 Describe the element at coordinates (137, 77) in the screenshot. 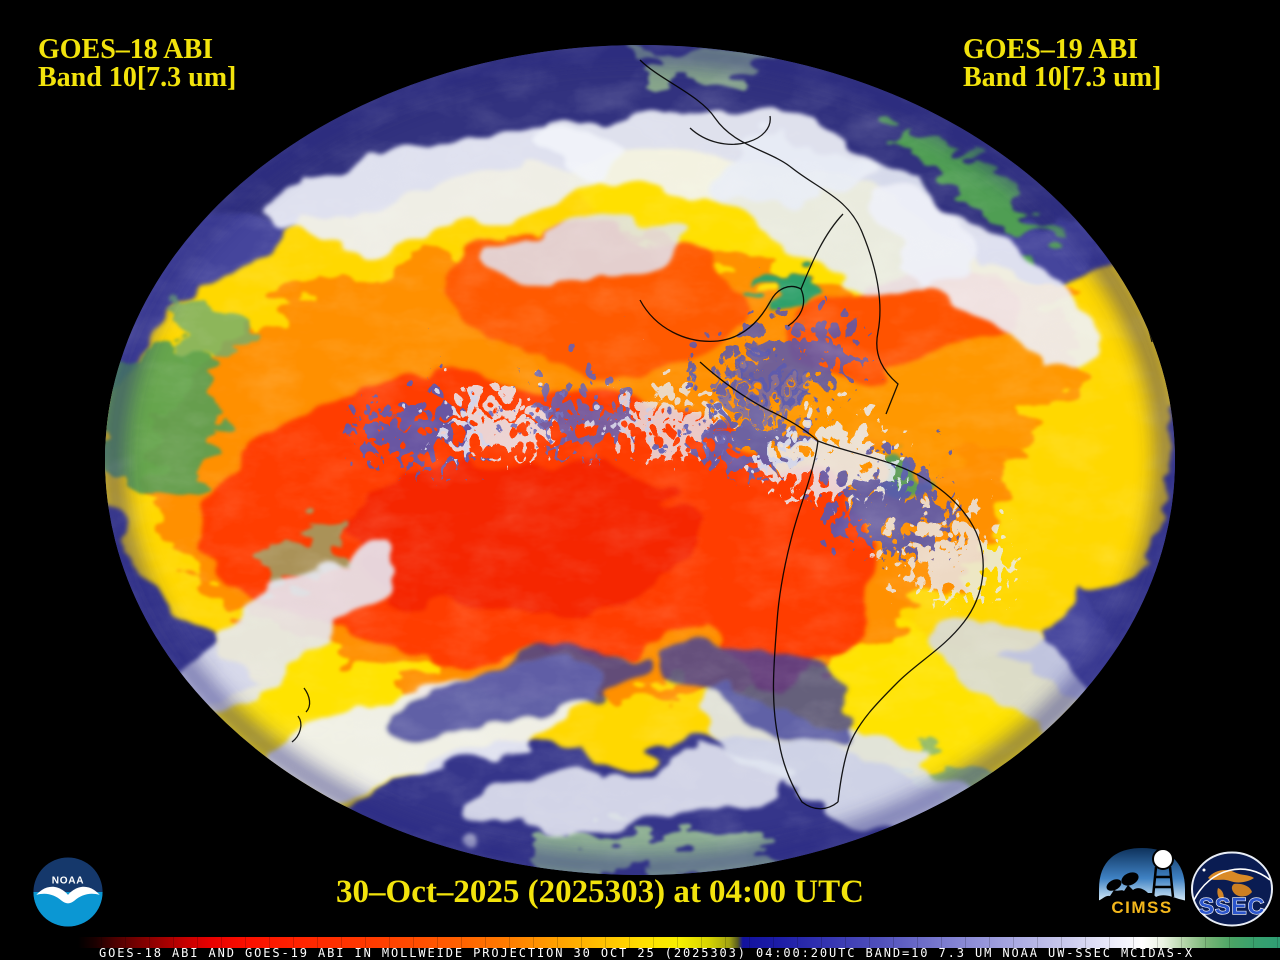

I see `goes18-title-line2: Band 10[7.3 um]` at that location.